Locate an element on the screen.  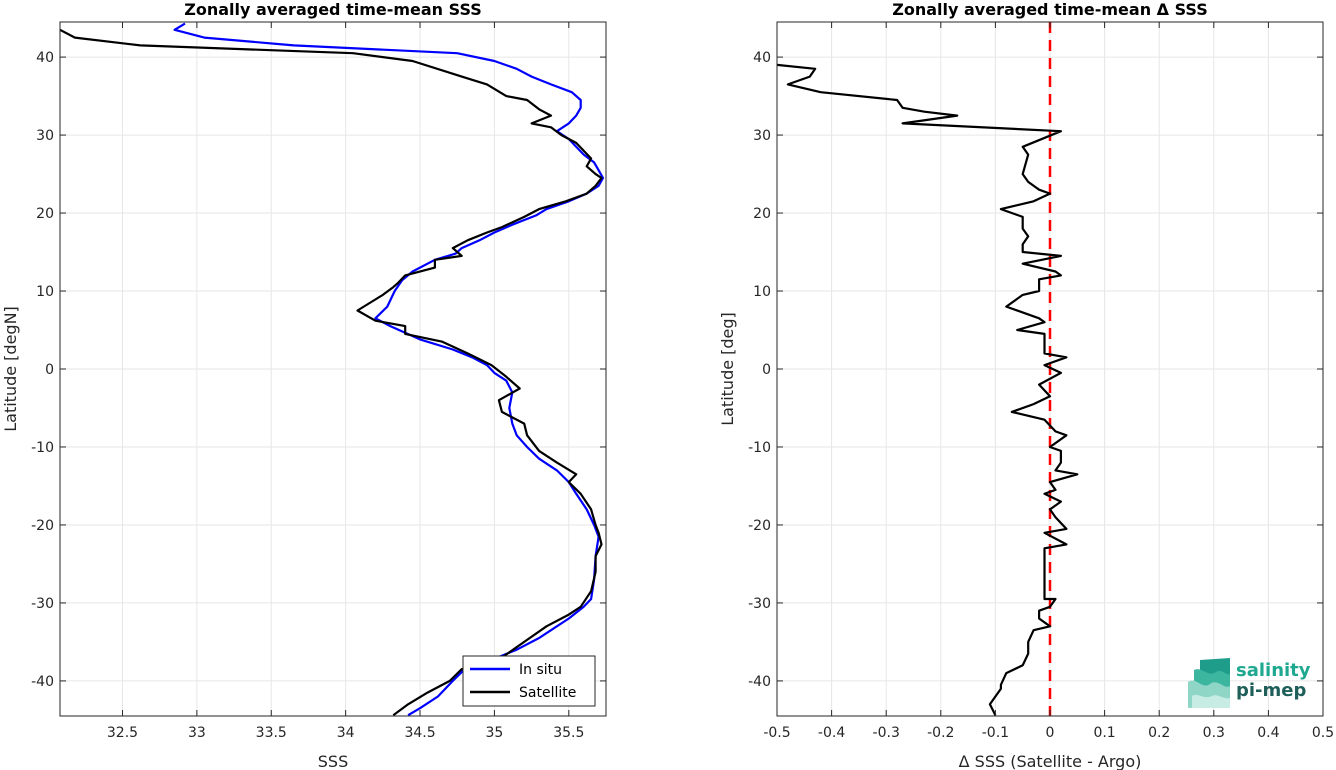
delta-sss-x-tick-label: 0.2 is located at coordinates (1159, 733).